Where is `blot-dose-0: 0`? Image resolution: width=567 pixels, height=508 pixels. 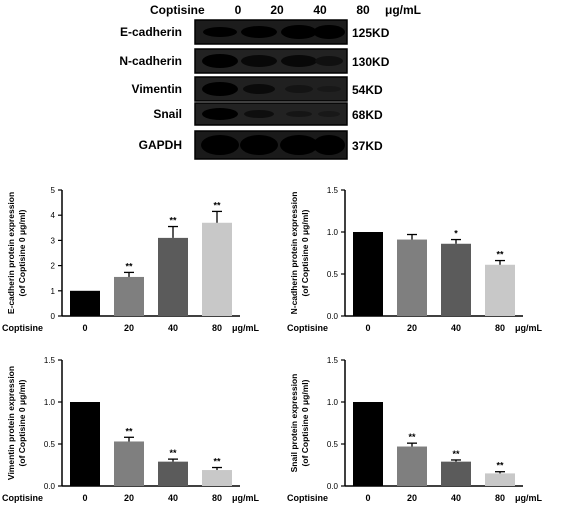
blot-dose-0: 0 is located at coordinates (238, 10).